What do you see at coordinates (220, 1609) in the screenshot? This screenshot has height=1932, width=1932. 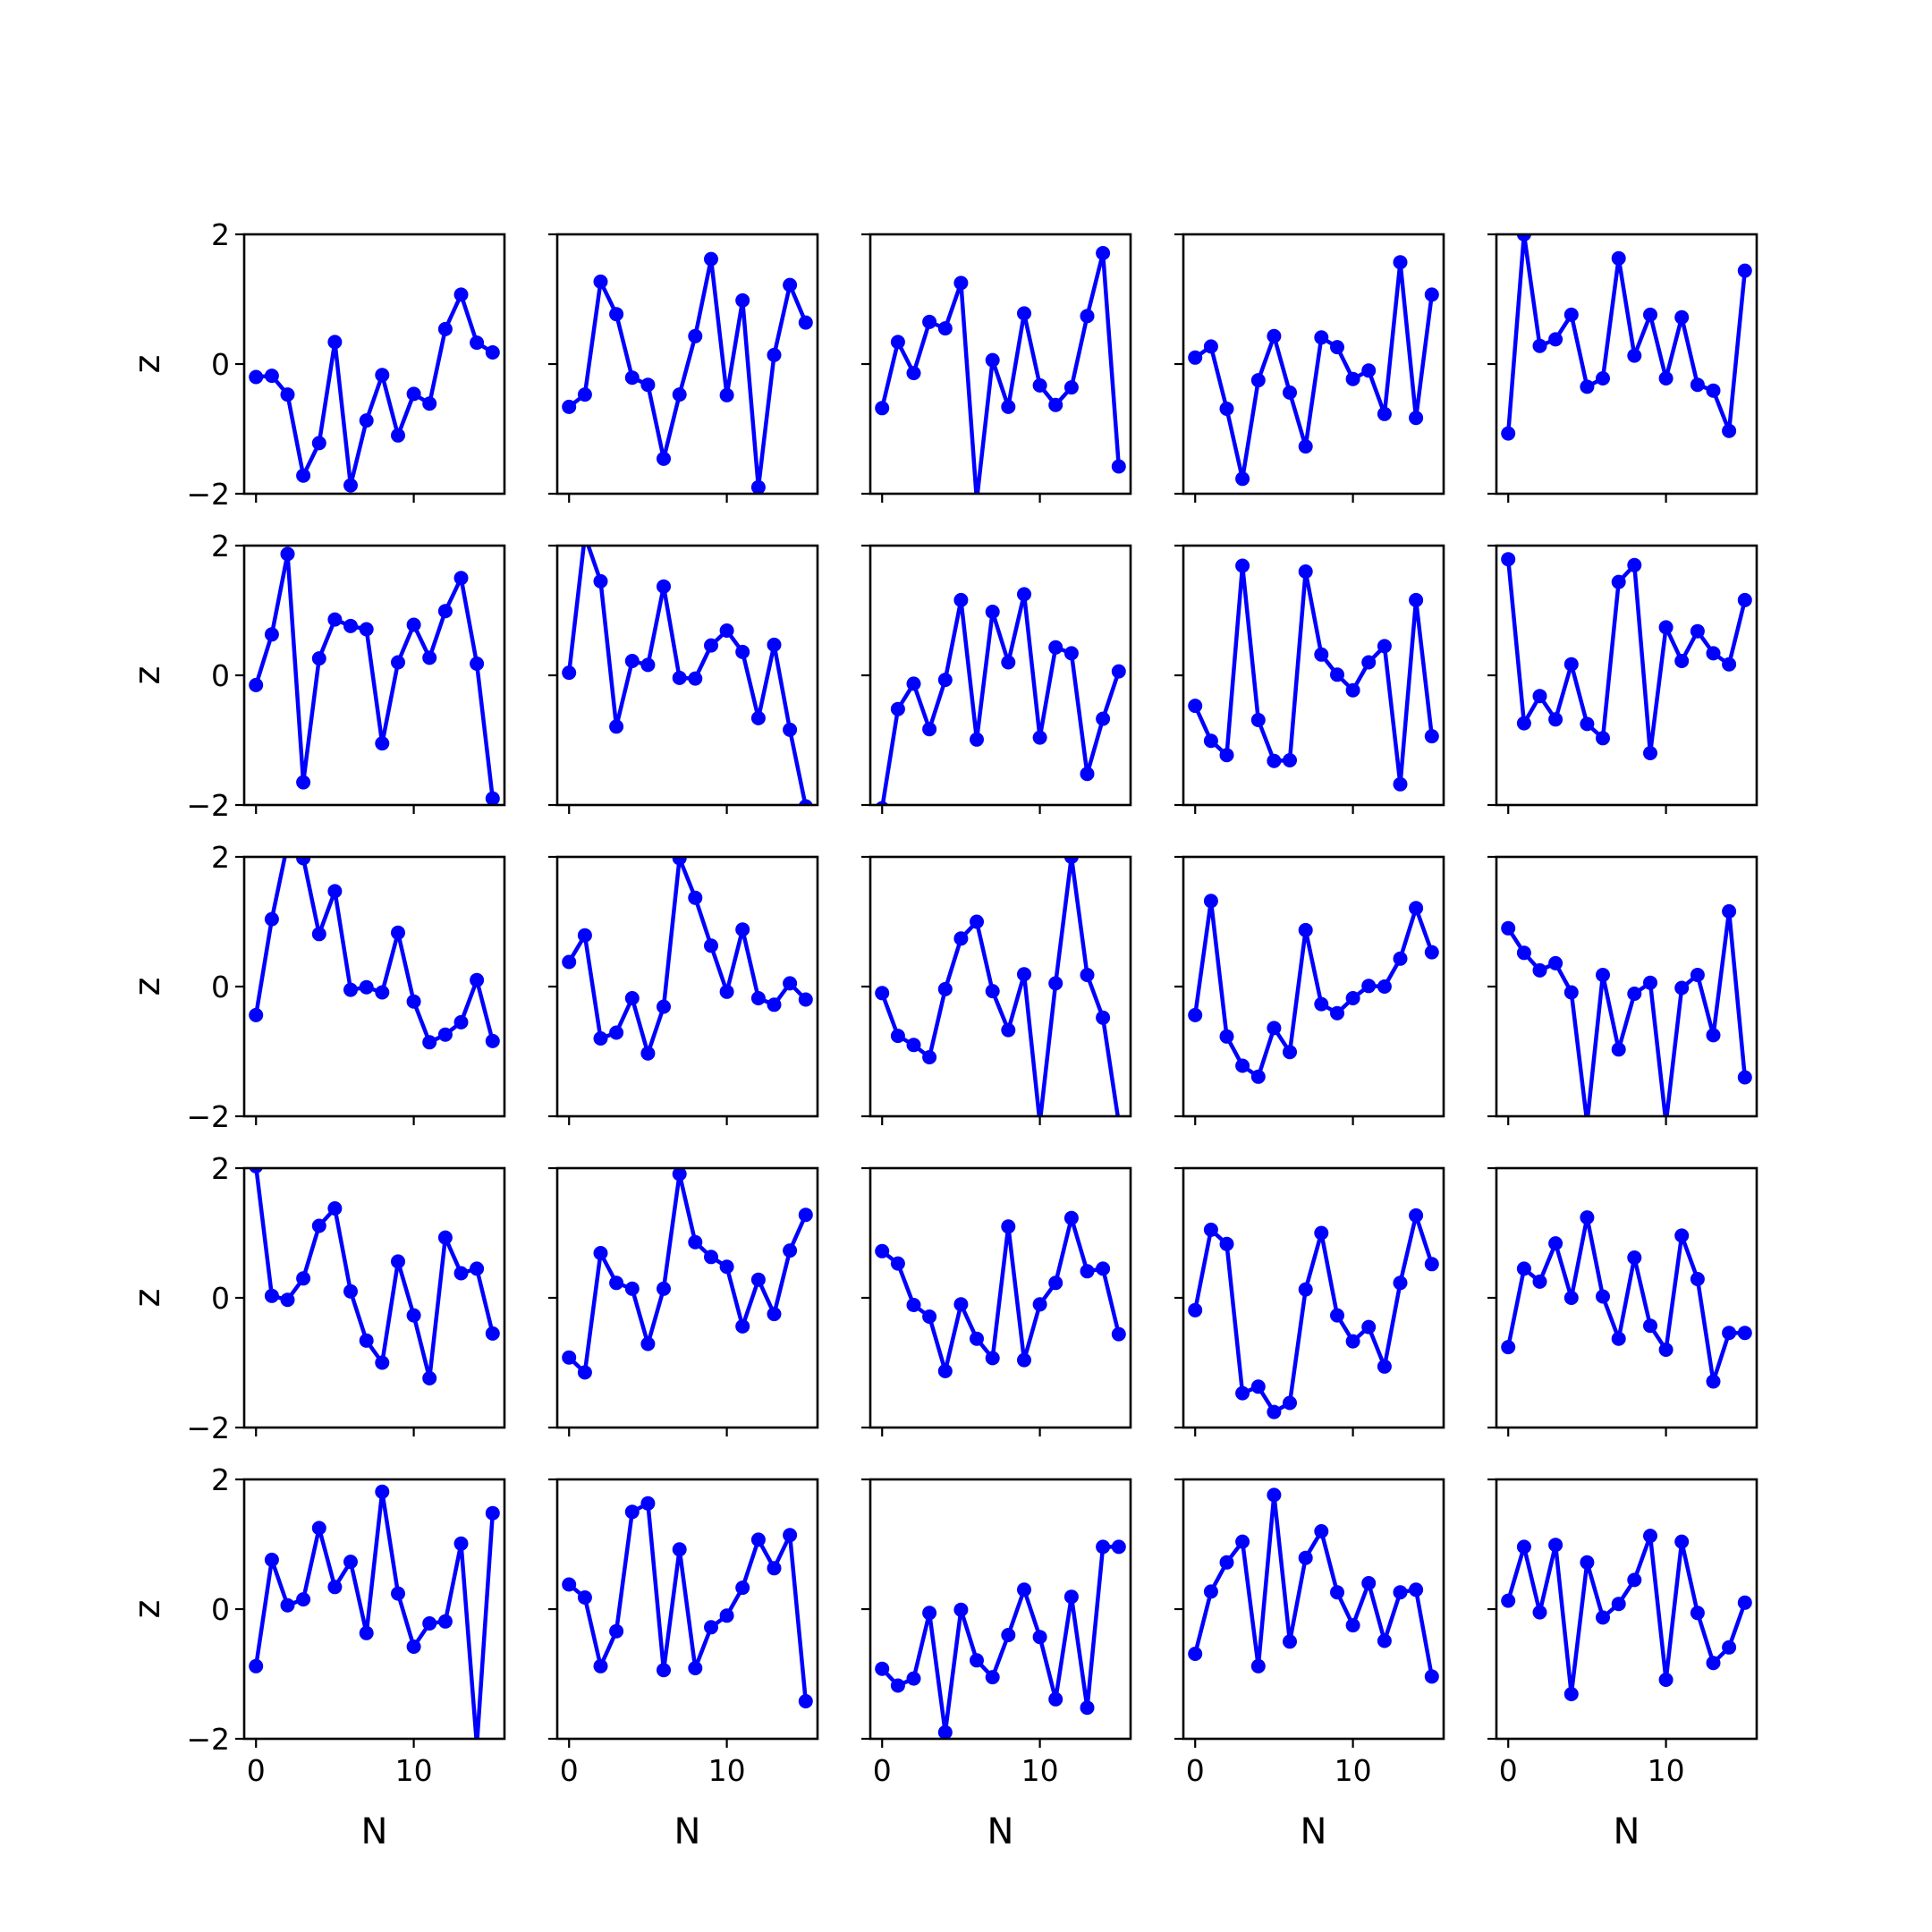 I see `y-tick-label: 0` at bounding box center [220, 1609].